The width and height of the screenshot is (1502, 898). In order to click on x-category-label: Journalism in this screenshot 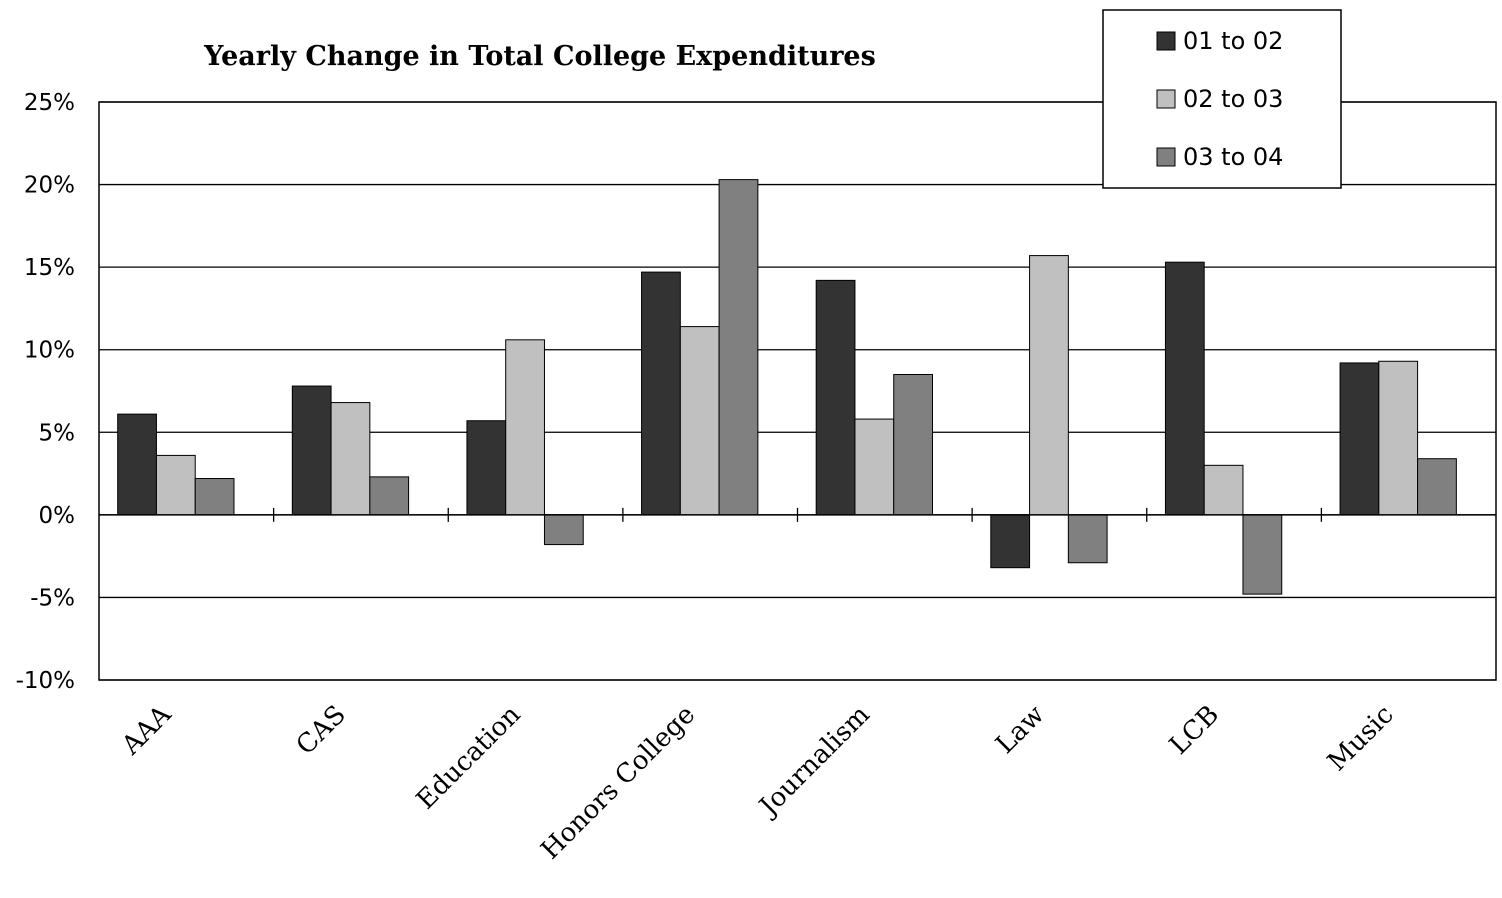, I will do `click(814, 762)`.